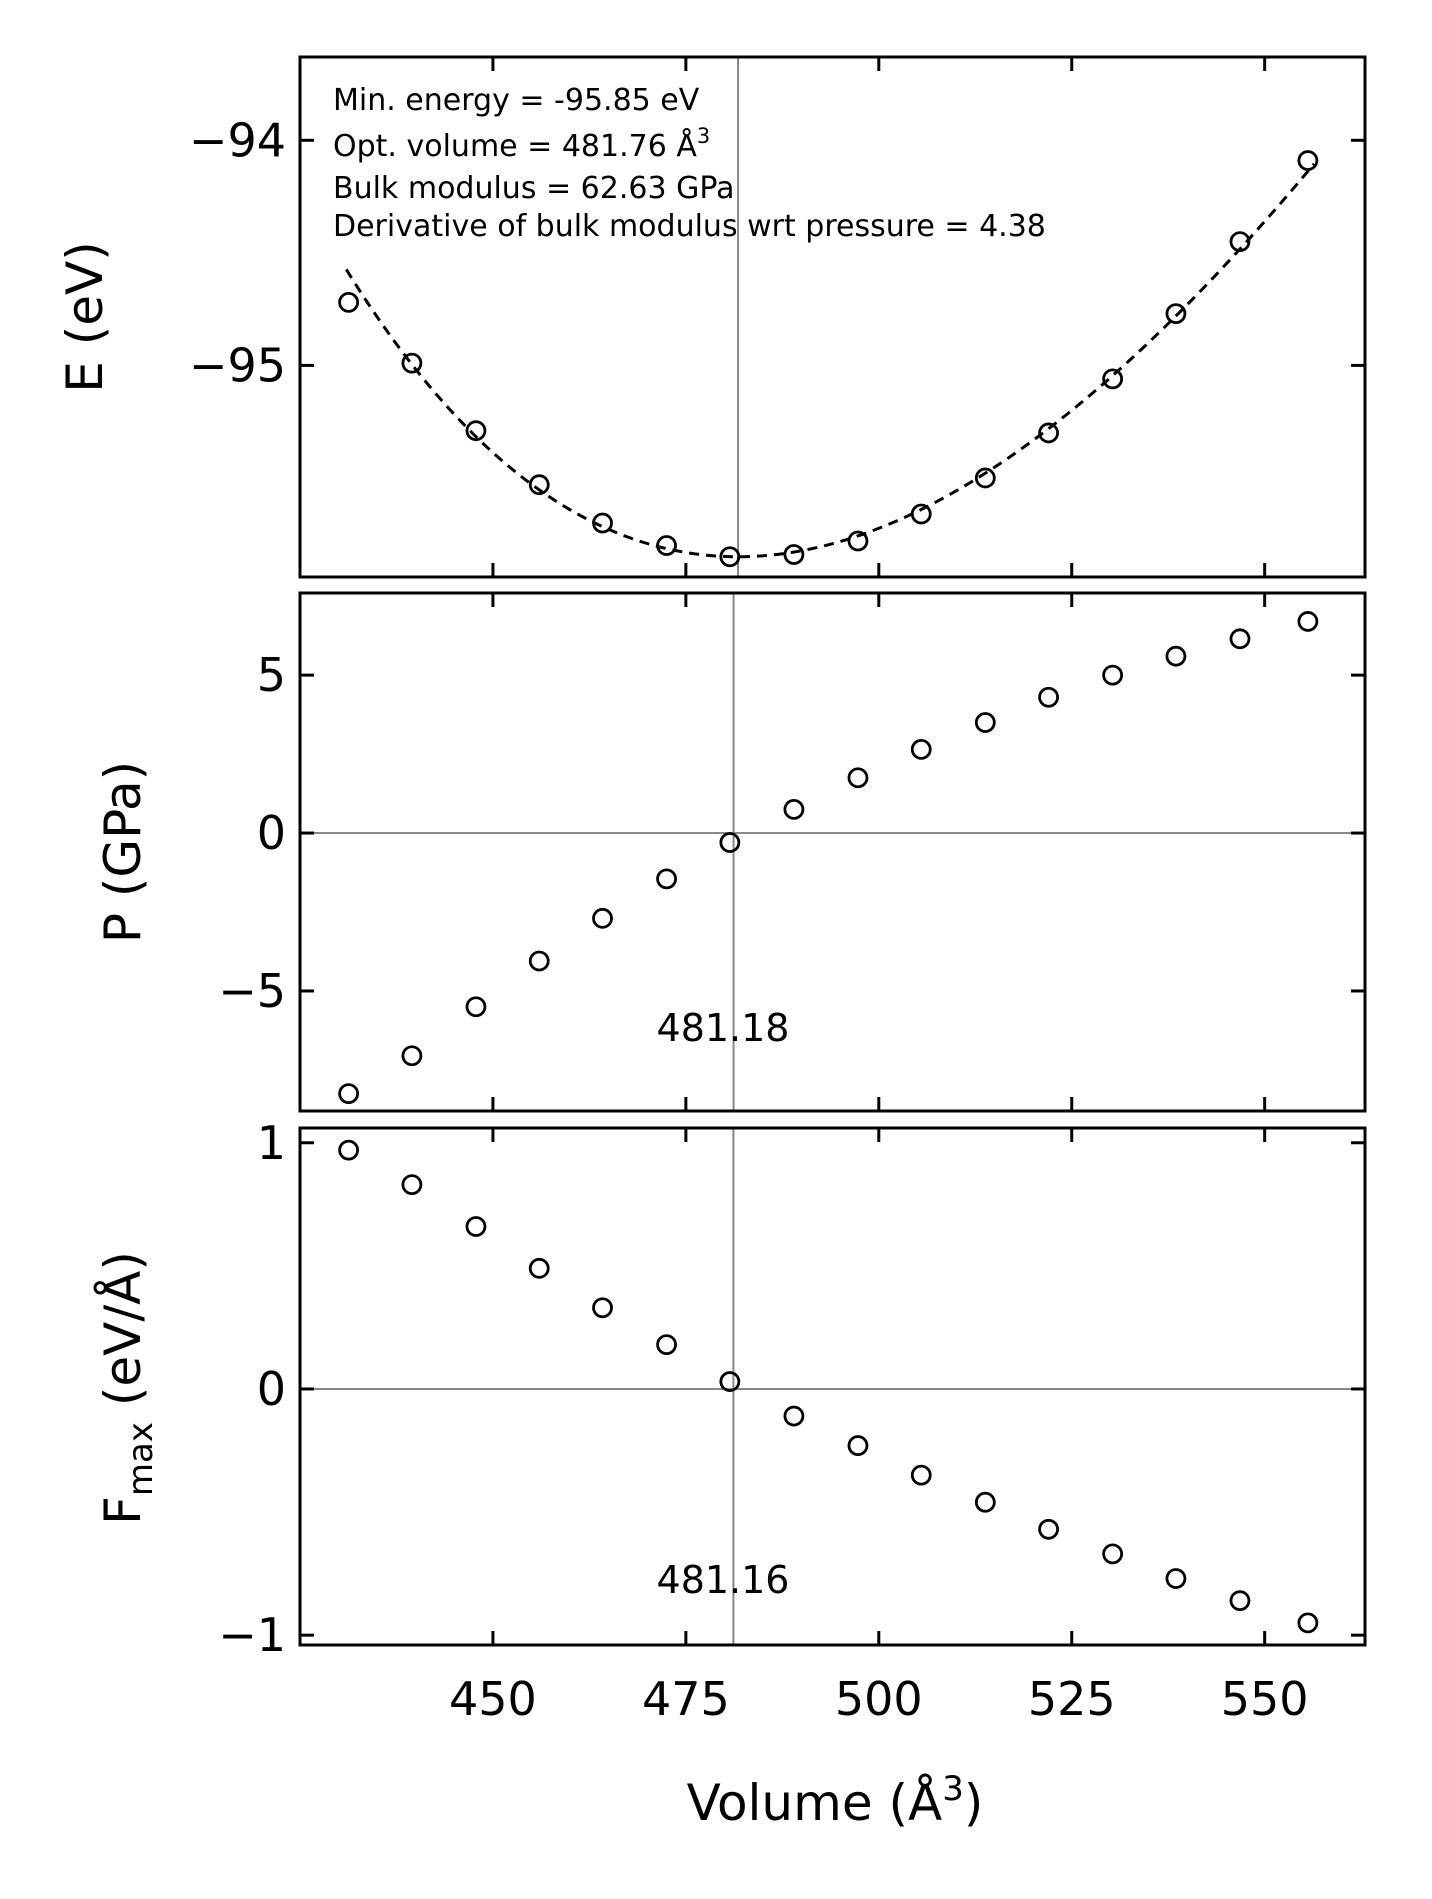 This screenshot has height=1899, width=1432. Describe the element at coordinates (723, 1580) in the screenshot. I see `force-vline-label: 481.16` at that location.